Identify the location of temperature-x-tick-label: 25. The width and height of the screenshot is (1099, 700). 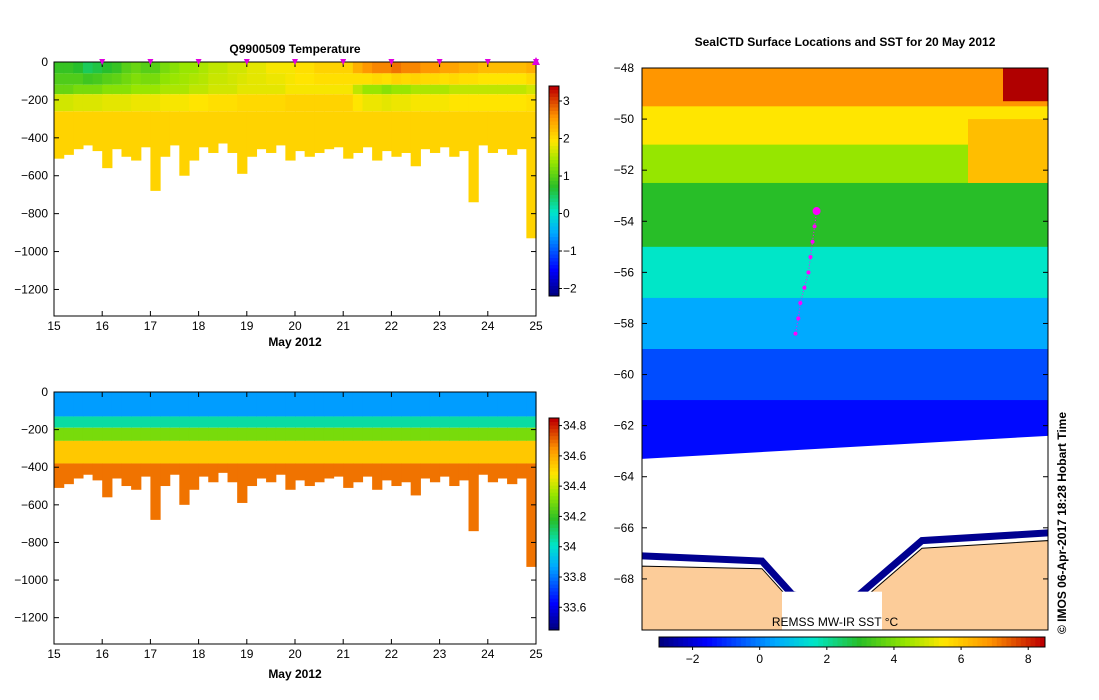
(536, 326).